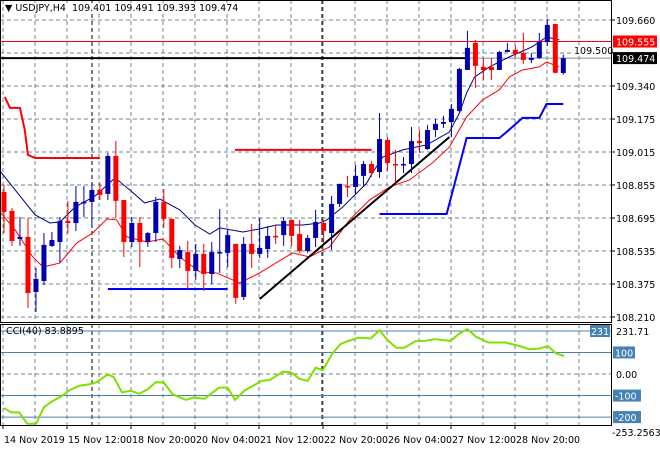 The image size is (660, 450). I want to click on time-label: 28 Nov 20:00, so click(548, 440).